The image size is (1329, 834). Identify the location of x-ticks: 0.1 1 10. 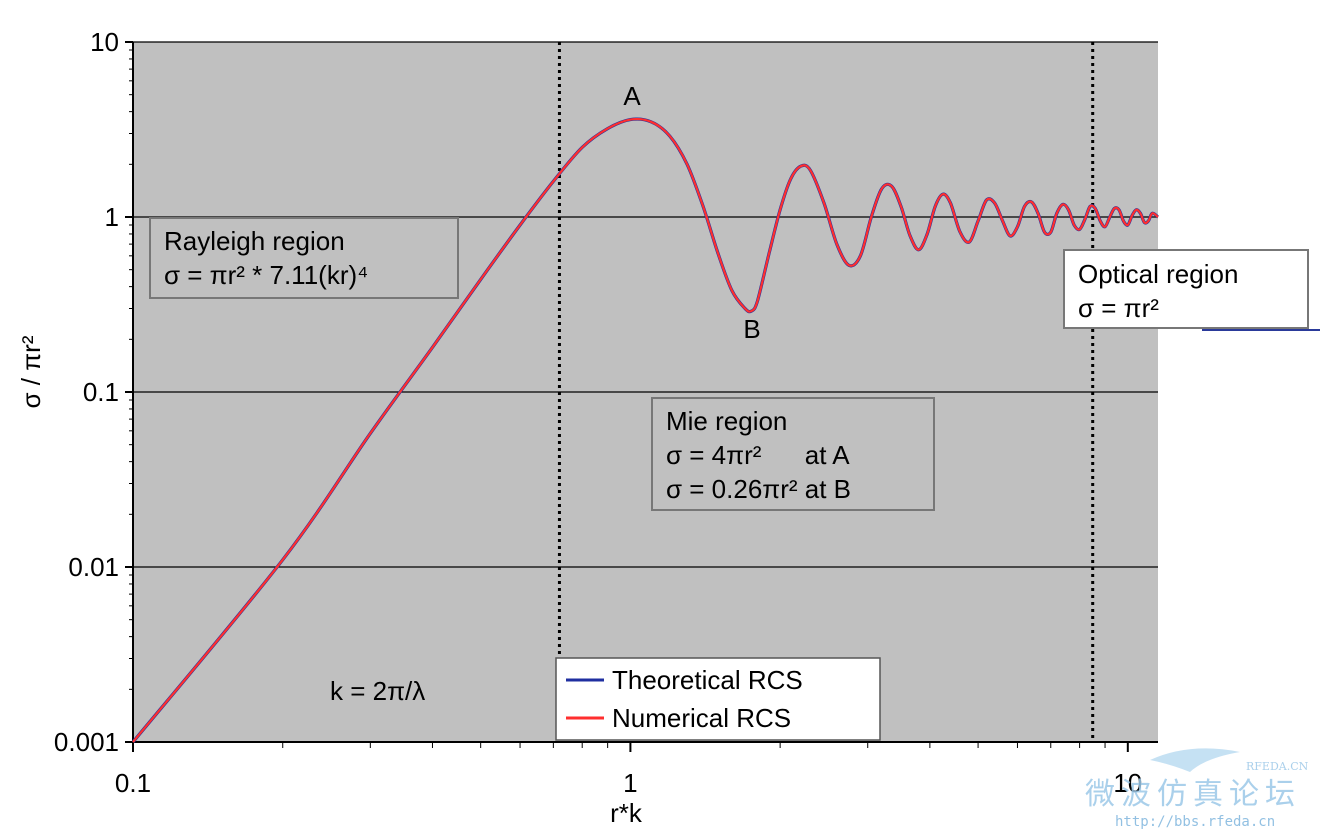
(628, 770).